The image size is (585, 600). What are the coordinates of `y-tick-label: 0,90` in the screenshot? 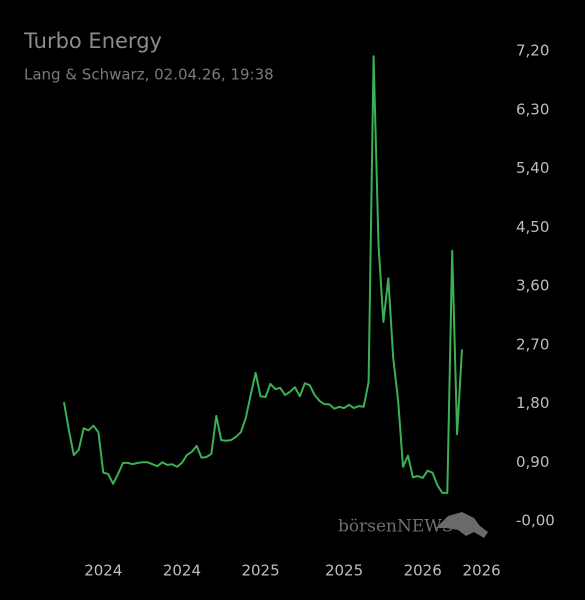 It's located at (532, 462).